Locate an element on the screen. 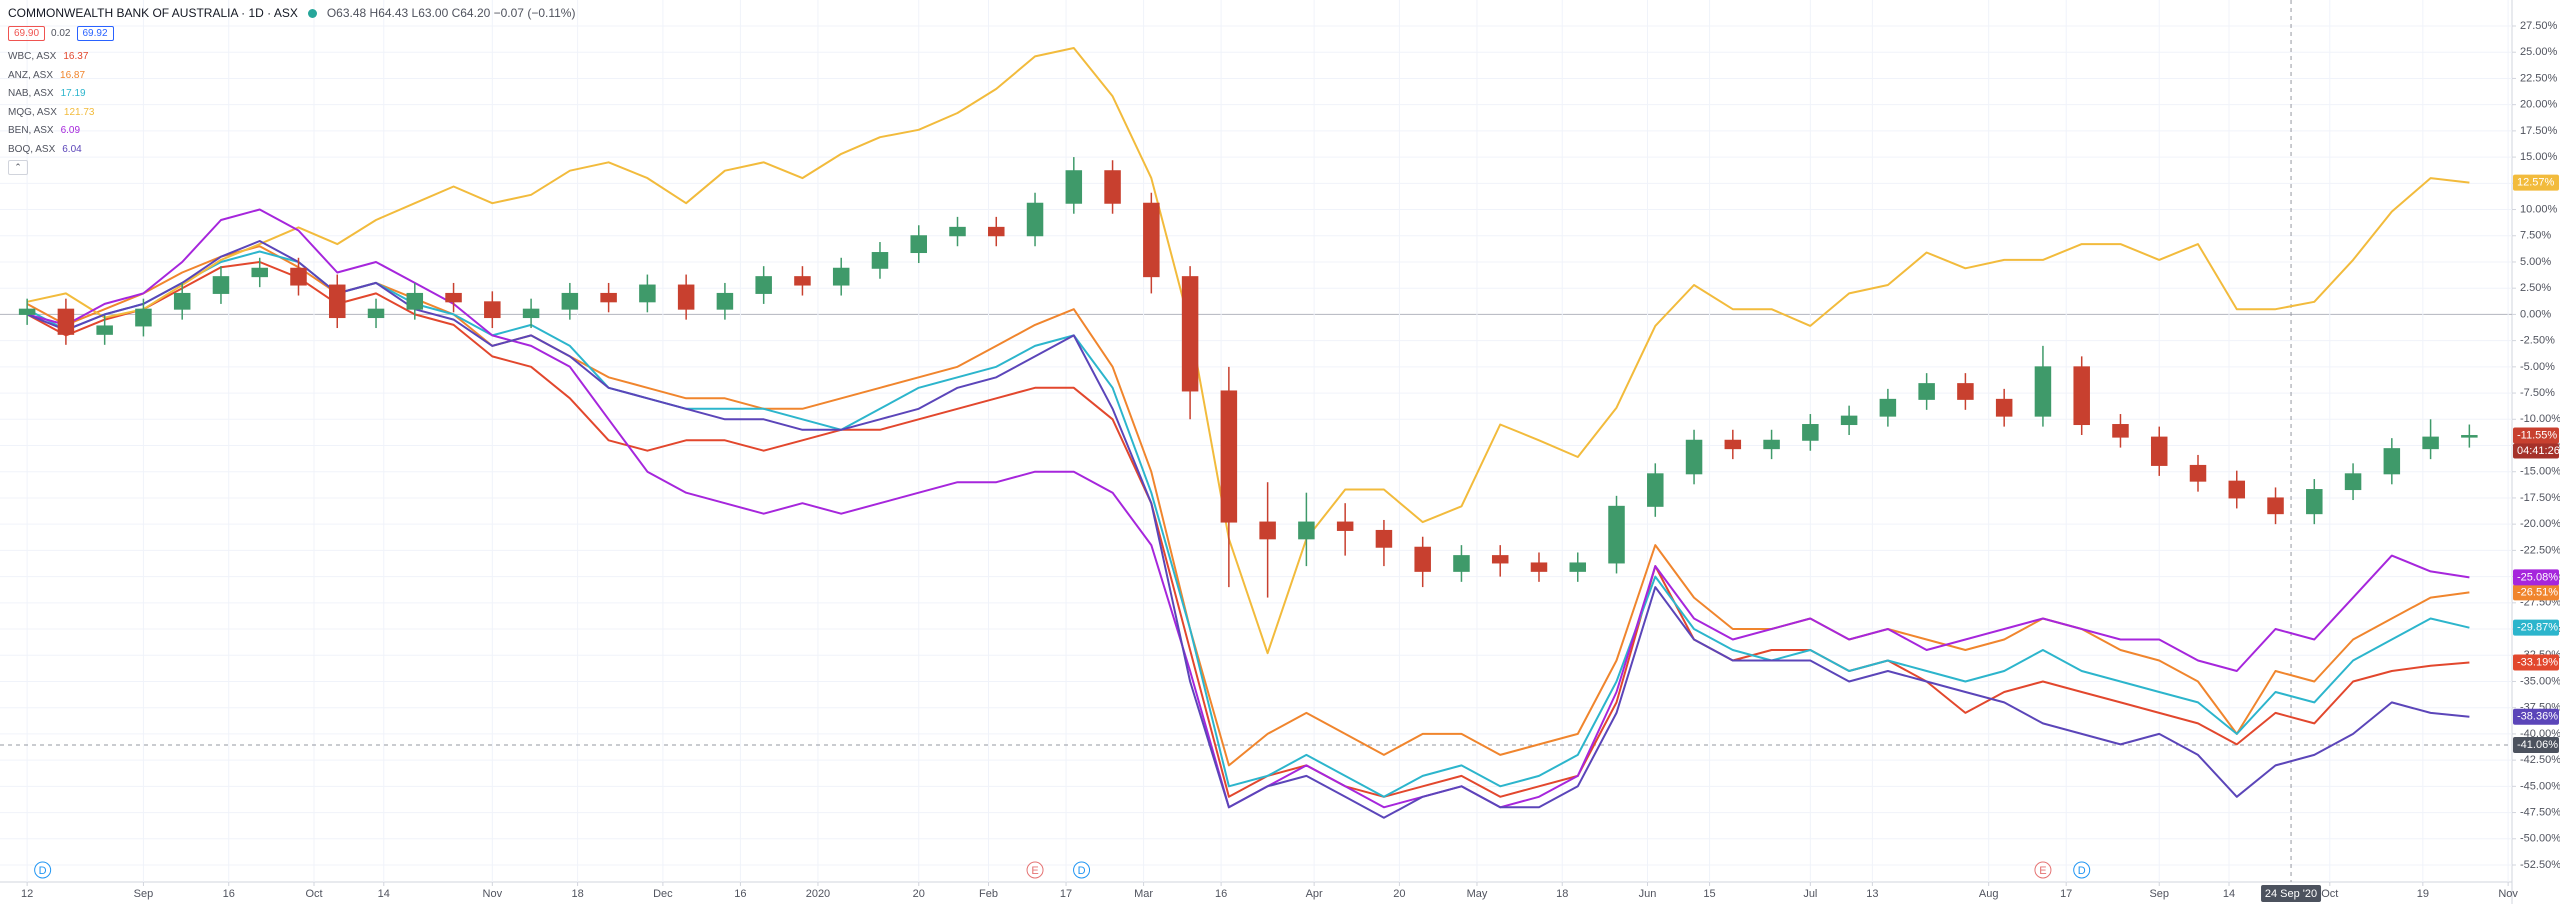 The width and height of the screenshot is (2560, 904). x-tick-label: Jul is located at coordinates (1810, 894).